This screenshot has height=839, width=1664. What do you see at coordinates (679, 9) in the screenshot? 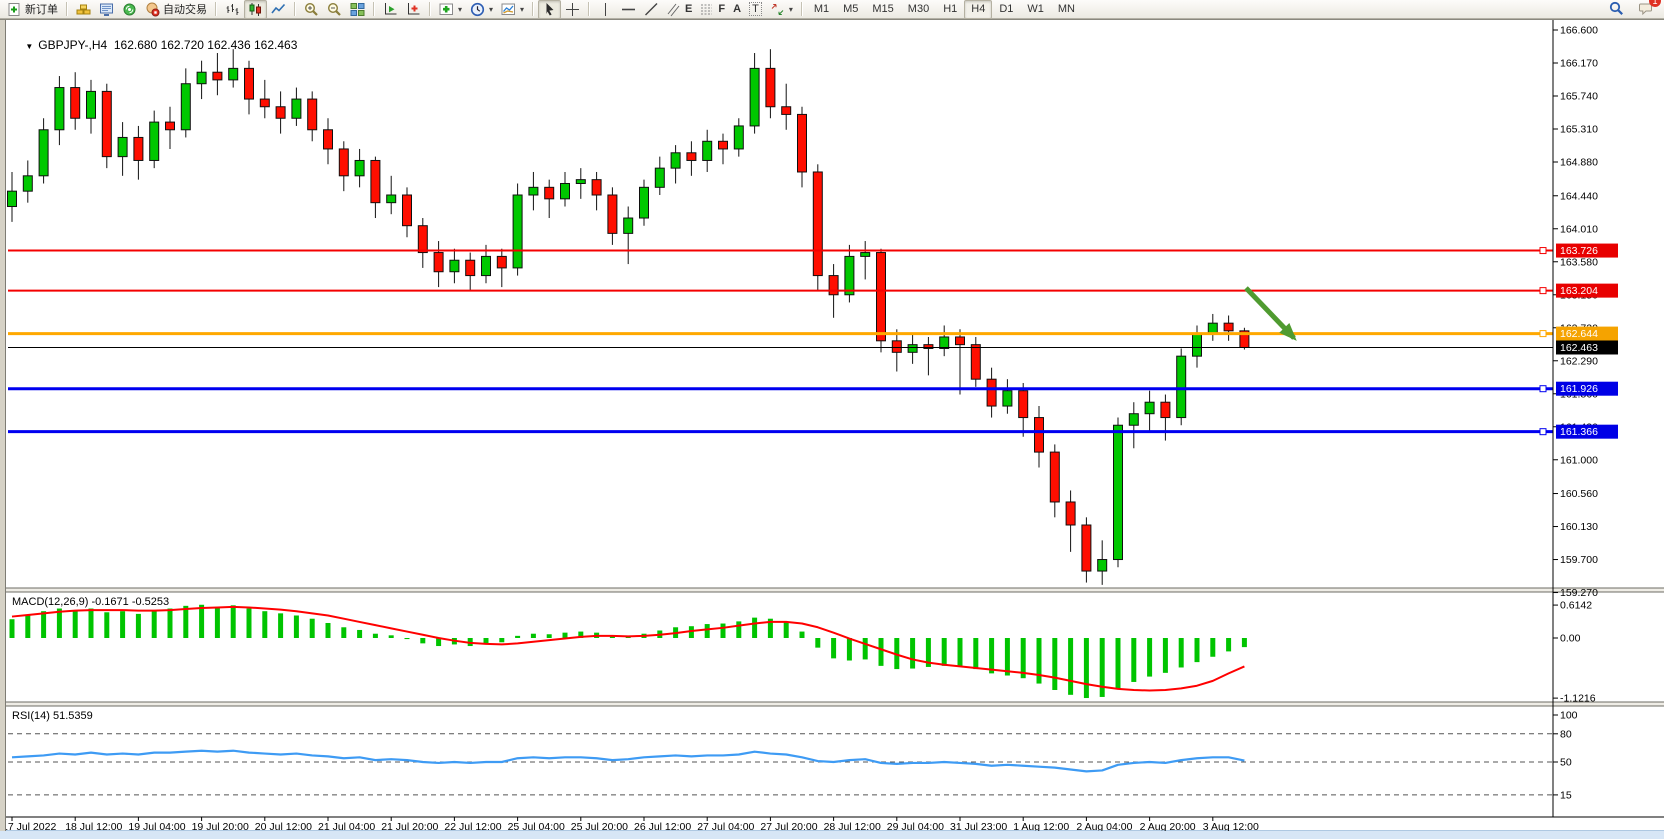
I see `equidistant-channel-button: E` at bounding box center [679, 9].